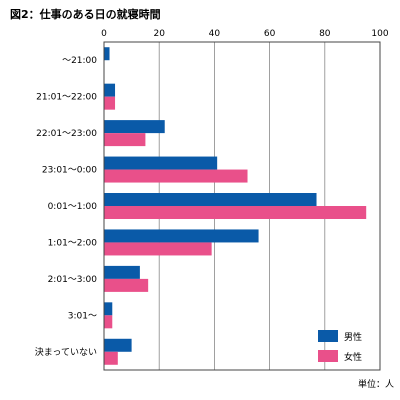 The width and height of the screenshot is (400, 400). I want to click on unit-label: 単位：人, so click(376, 384).